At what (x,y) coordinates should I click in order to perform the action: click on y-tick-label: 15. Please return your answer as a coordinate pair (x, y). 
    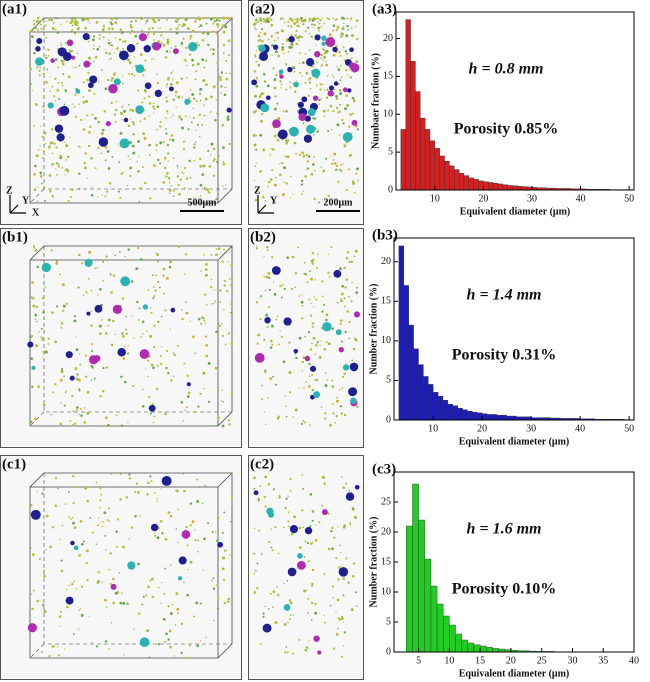
    Looking at the image, I should click on (386, 561).